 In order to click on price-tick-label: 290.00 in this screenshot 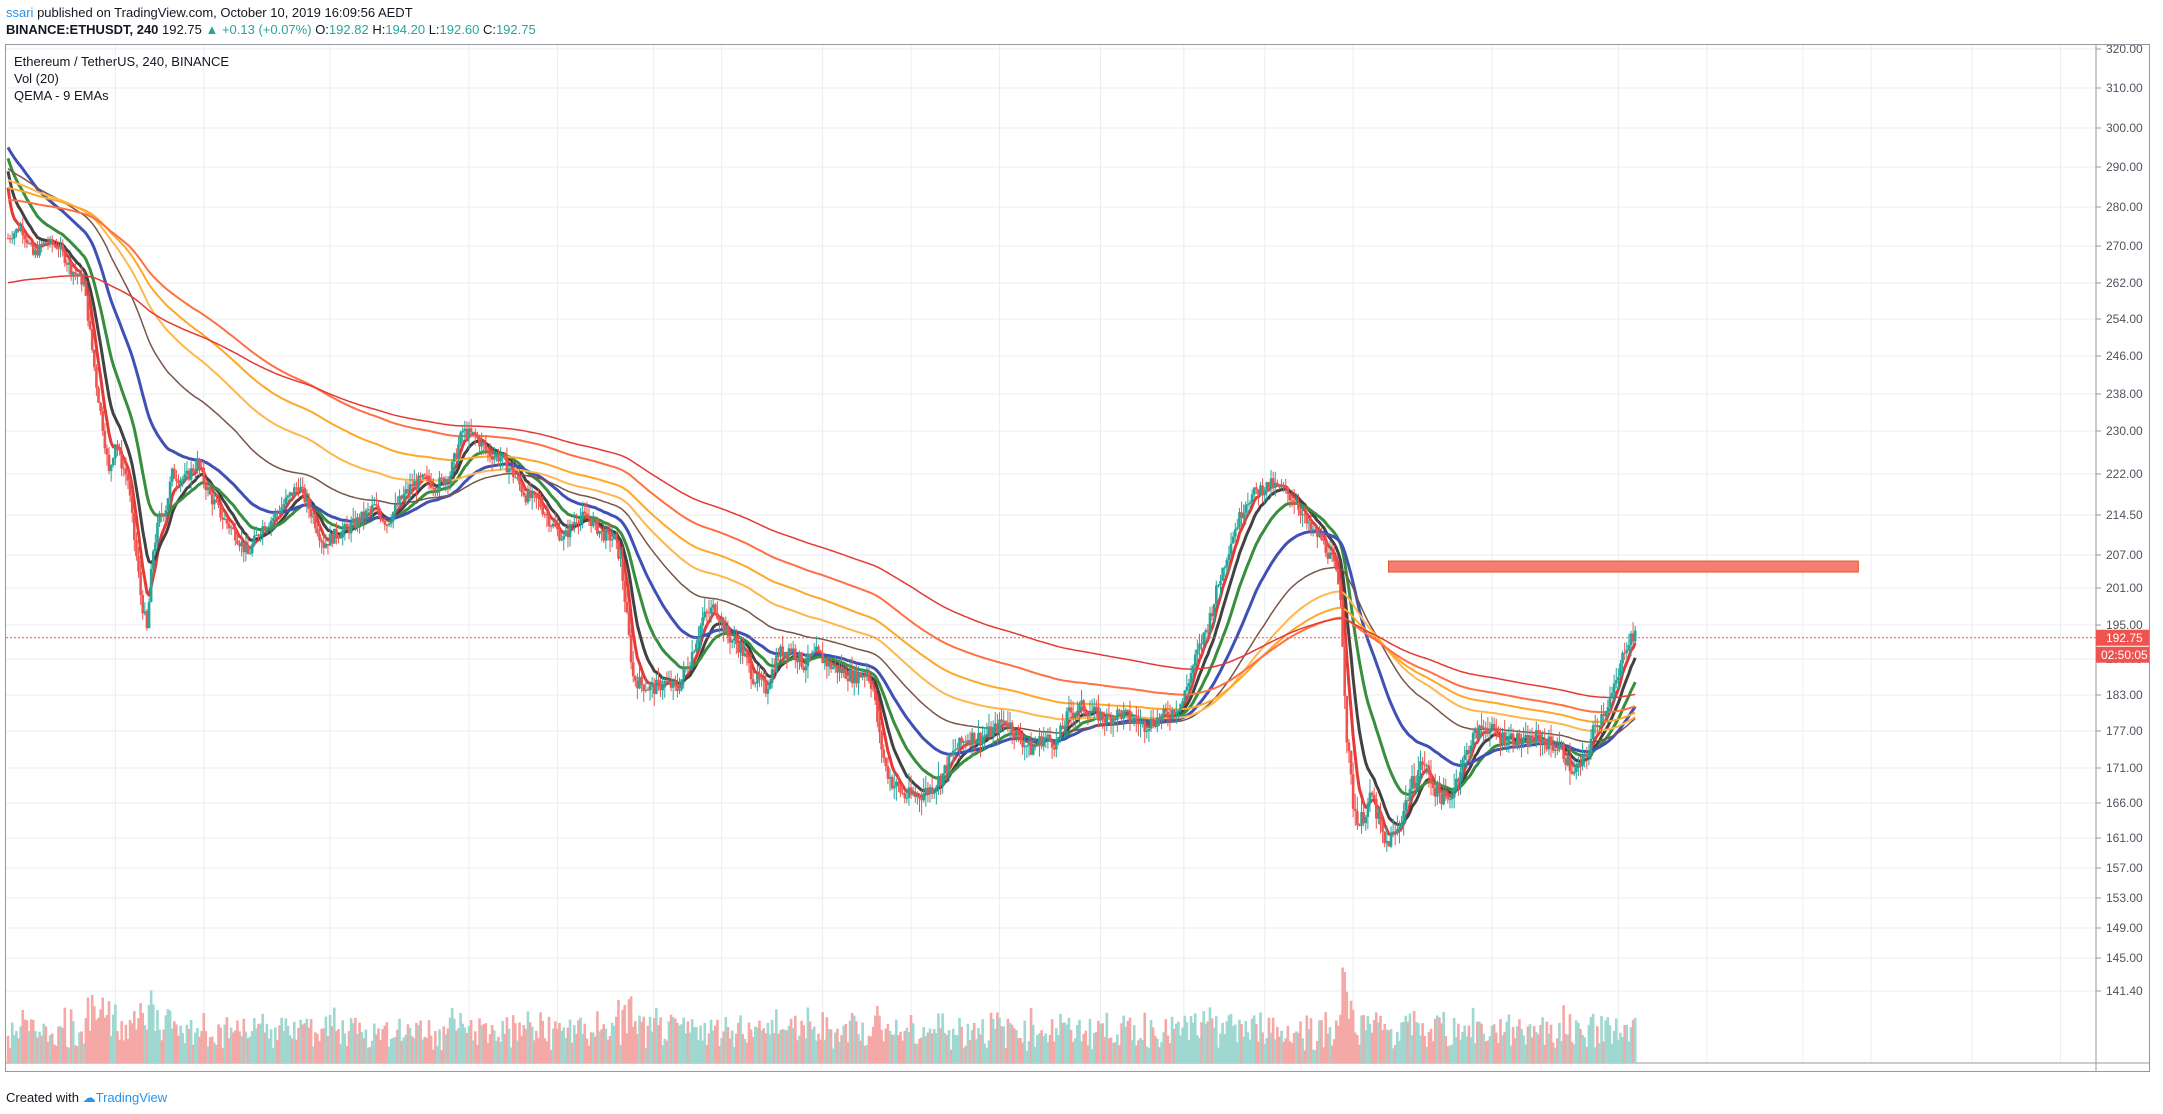, I will do `click(2124, 167)`.